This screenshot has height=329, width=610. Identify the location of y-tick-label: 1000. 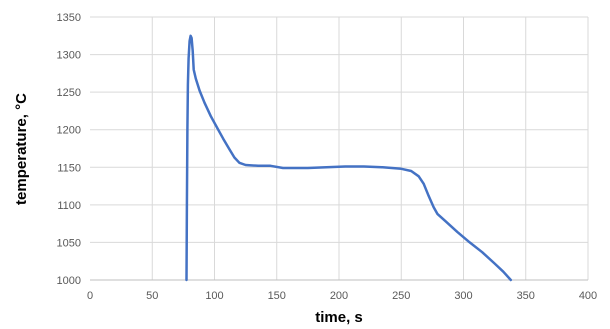
(69, 281).